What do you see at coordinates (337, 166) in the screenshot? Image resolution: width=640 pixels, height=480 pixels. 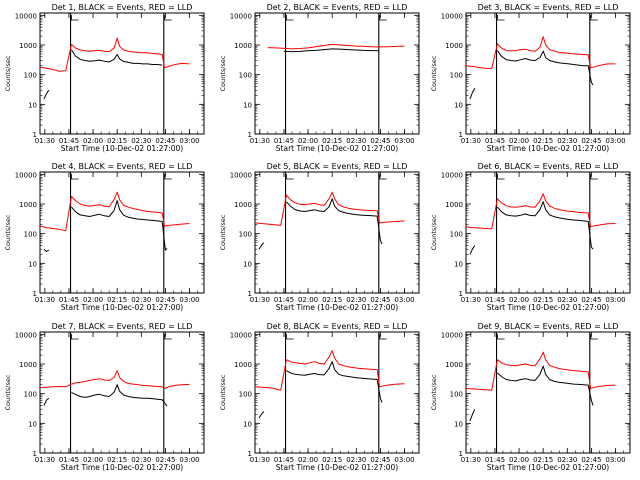 I see `panel-title: Det 5, BLACK = Events, RED = LLD` at bounding box center [337, 166].